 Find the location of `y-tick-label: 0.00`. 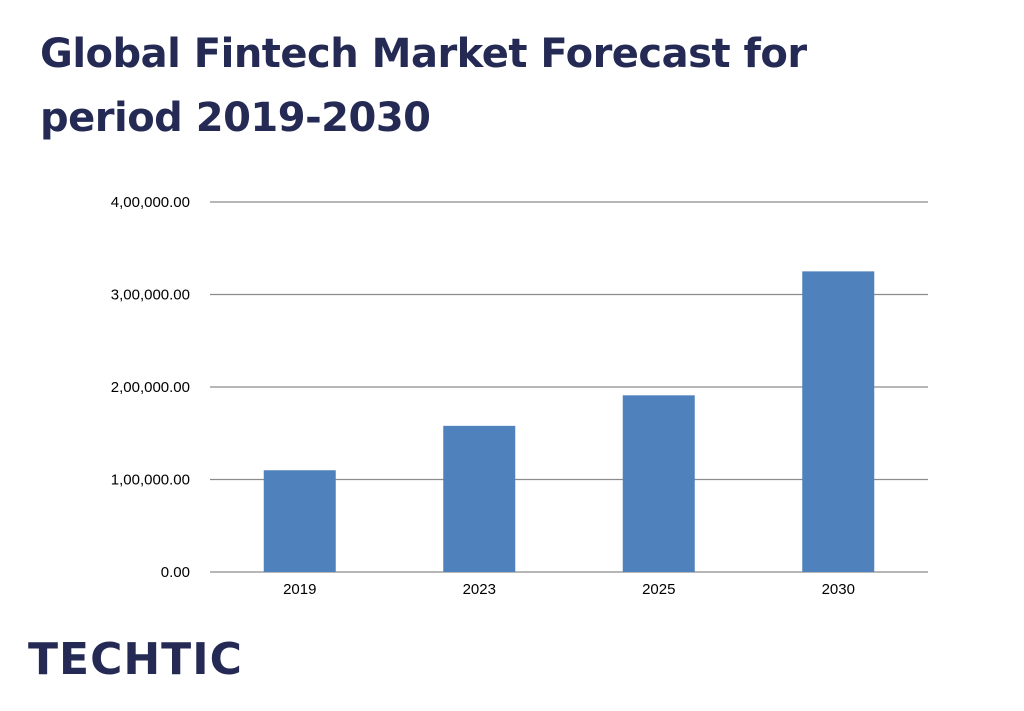

y-tick-label: 0.00 is located at coordinates (175, 572).